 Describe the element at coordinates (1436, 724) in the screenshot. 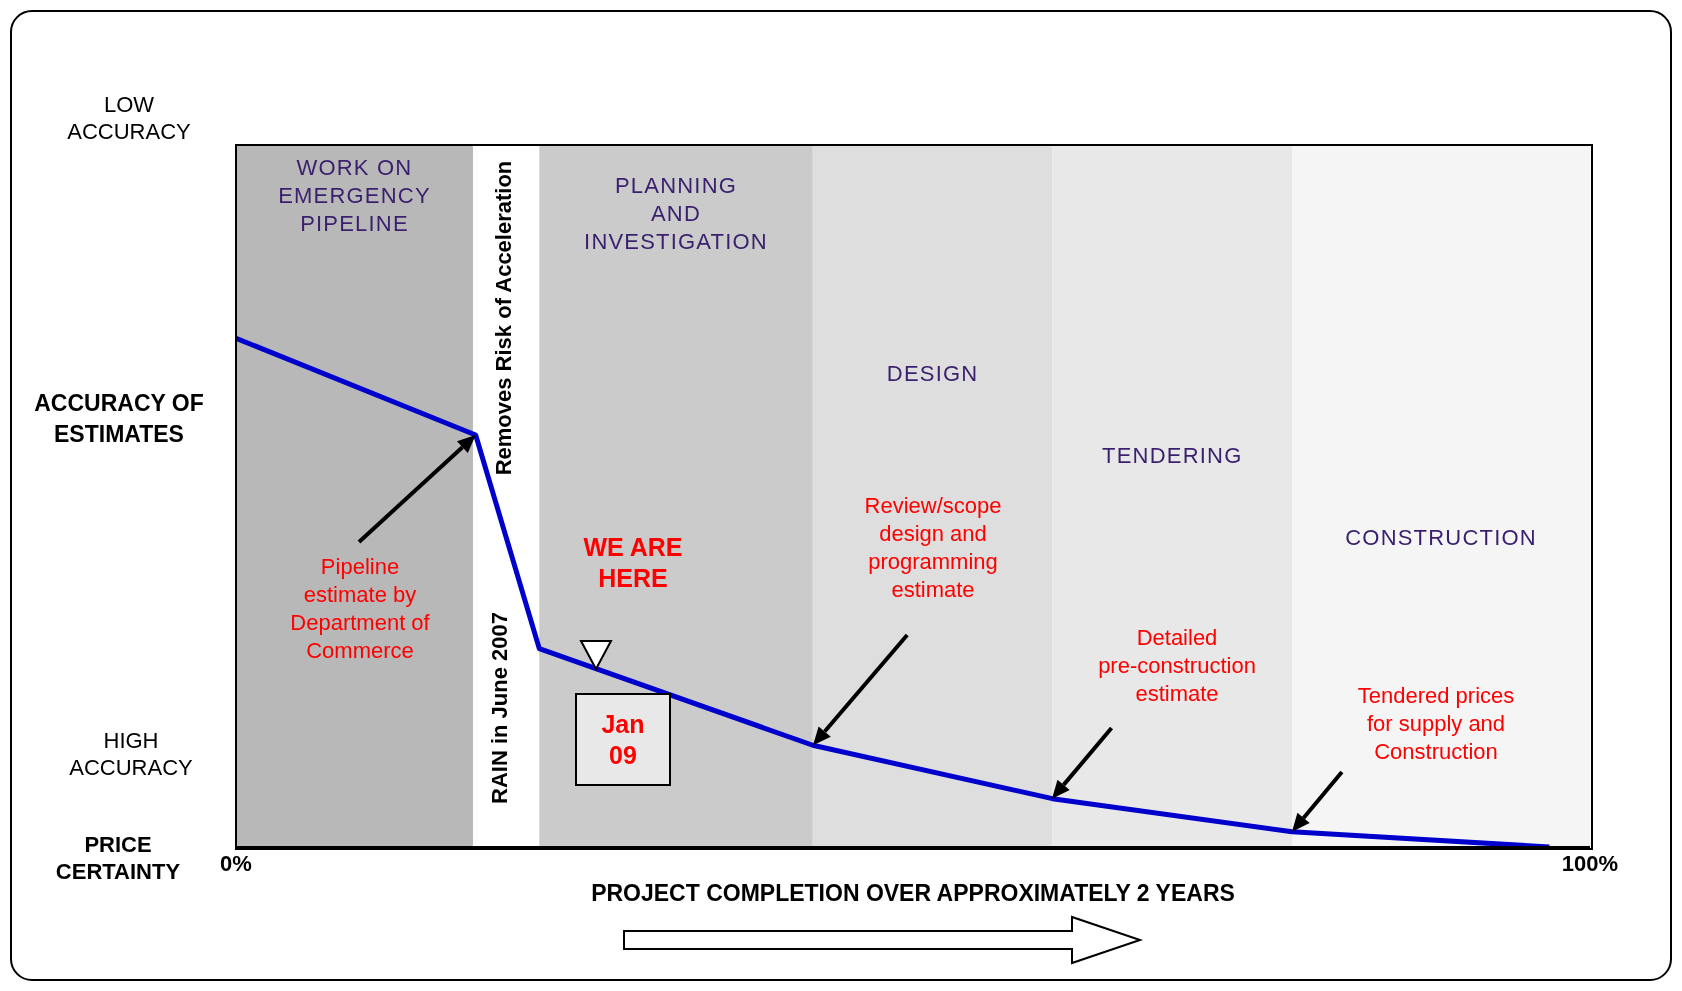

I see `annotation: Tendered prices for supply and Construction` at that location.